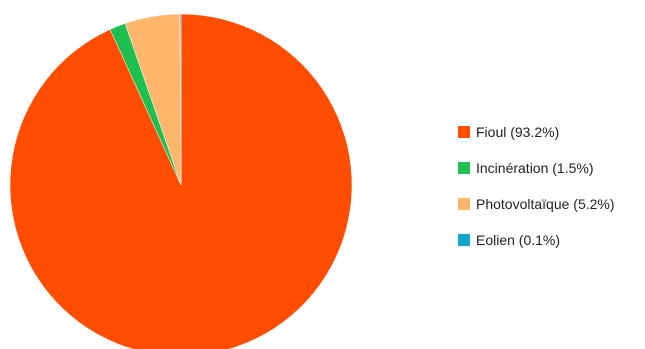 Image resolution: width=645 pixels, height=349 pixels. I want to click on legend-item-incineration: Incinération (1.5%), so click(548, 168).